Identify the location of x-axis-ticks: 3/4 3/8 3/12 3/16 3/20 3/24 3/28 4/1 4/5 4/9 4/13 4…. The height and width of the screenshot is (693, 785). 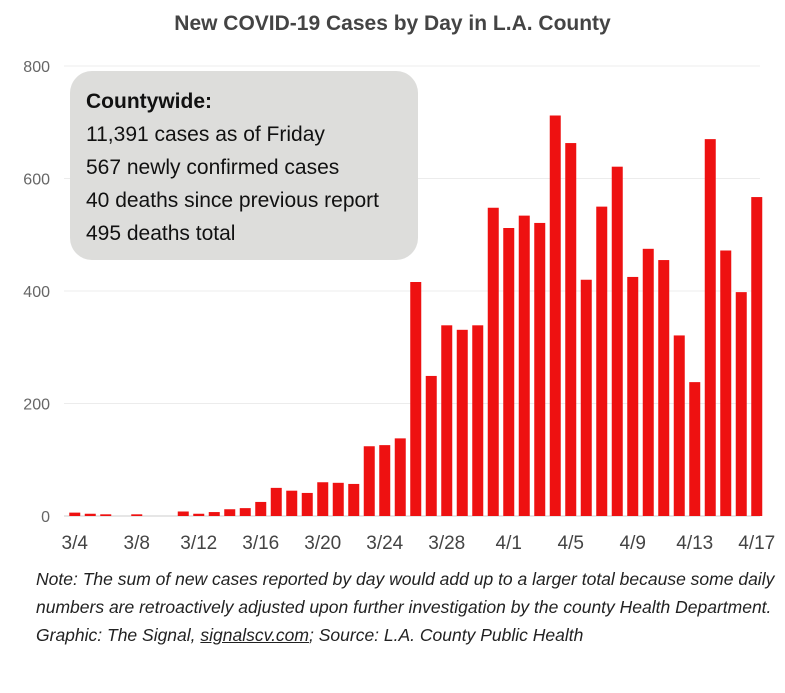
(419, 543).